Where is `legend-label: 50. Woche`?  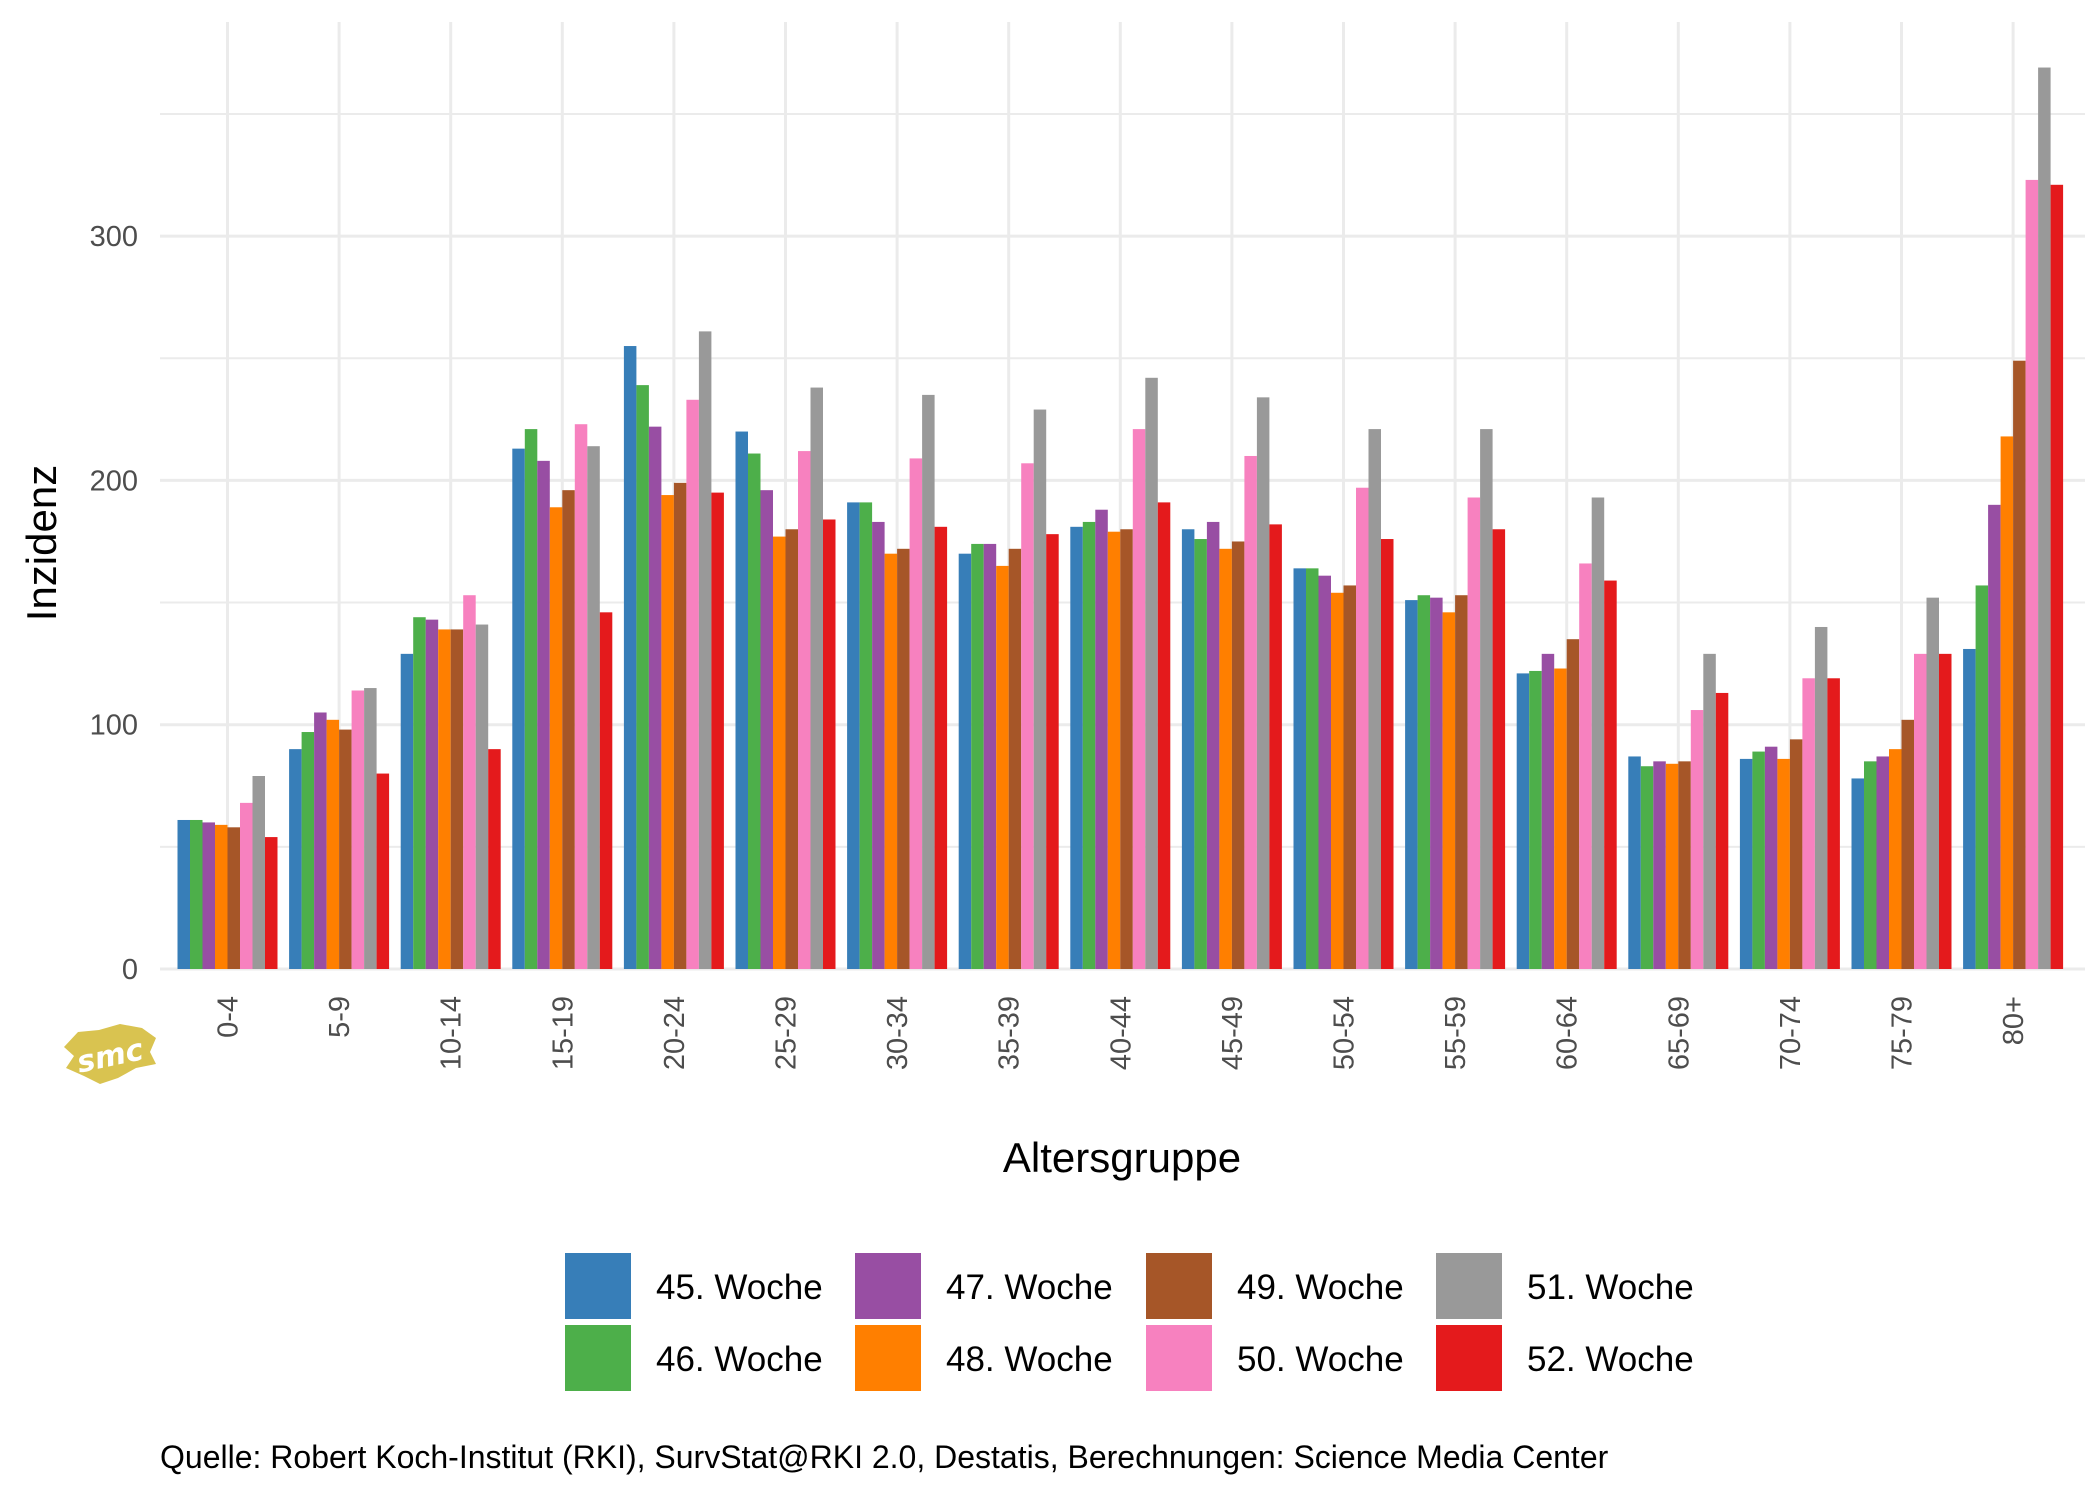
legend-label: 50. Woche is located at coordinates (1320, 1359).